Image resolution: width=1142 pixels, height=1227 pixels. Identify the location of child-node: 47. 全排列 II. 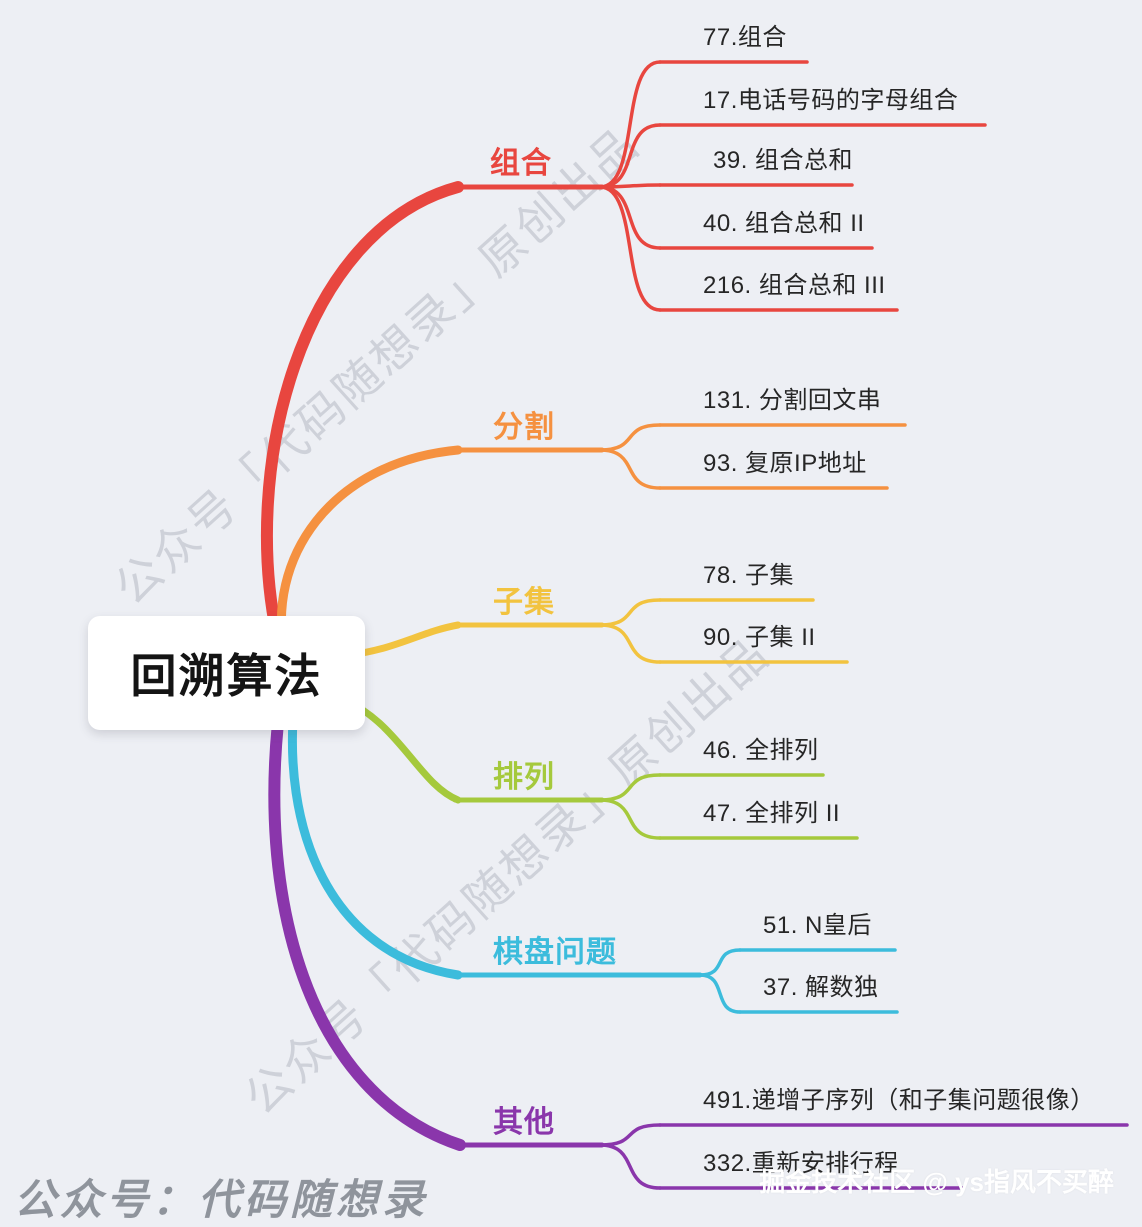
(772, 813).